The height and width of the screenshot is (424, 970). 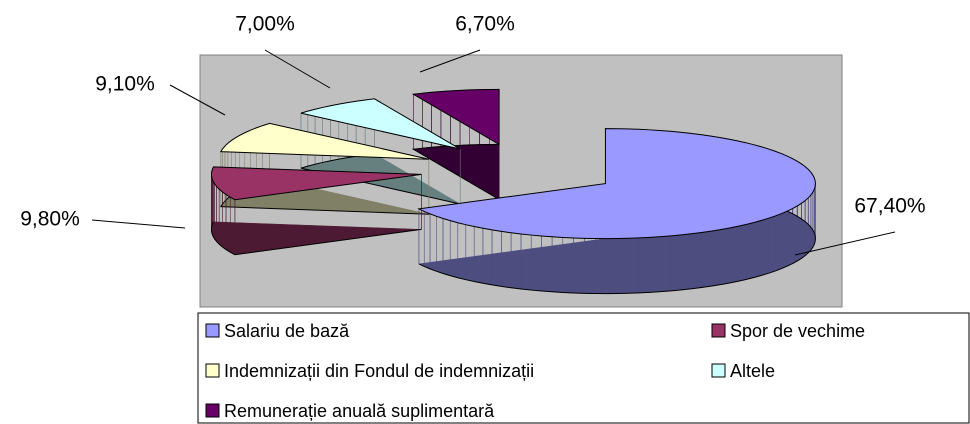 What do you see at coordinates (50, 219) in the screenshot?
I see `data-label: 9,80%` at bounding box center [50, 219].